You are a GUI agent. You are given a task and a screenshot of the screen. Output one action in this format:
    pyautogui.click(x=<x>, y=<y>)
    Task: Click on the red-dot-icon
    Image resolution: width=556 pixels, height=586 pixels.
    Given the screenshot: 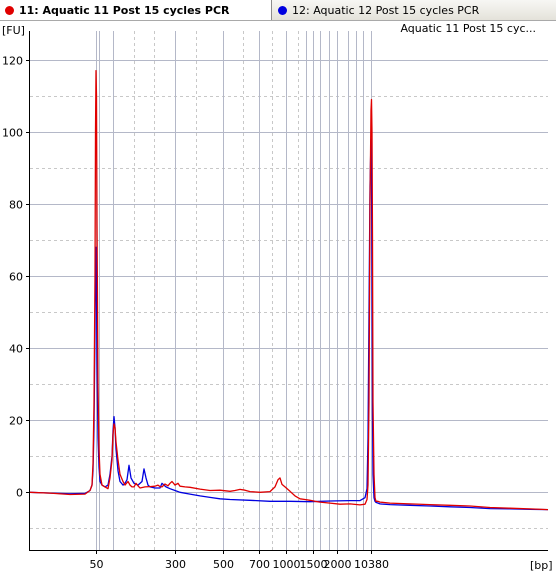 What is the action you would take?
    pyautogui.click(x=9, y=10)
    